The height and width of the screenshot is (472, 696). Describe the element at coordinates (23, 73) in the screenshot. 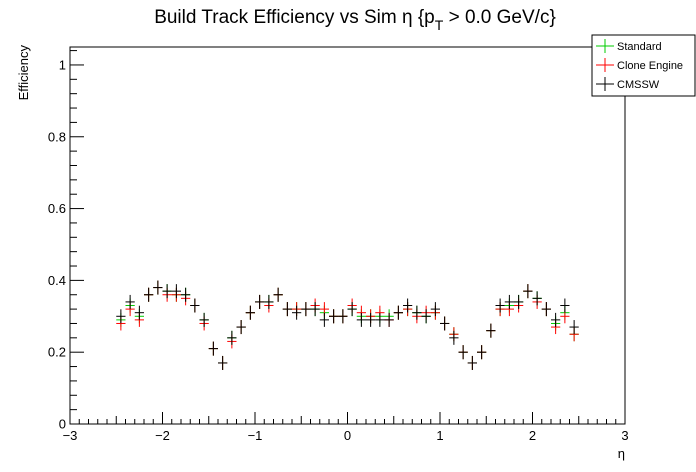

I see `y-axis-label: Efficiency` at that location.